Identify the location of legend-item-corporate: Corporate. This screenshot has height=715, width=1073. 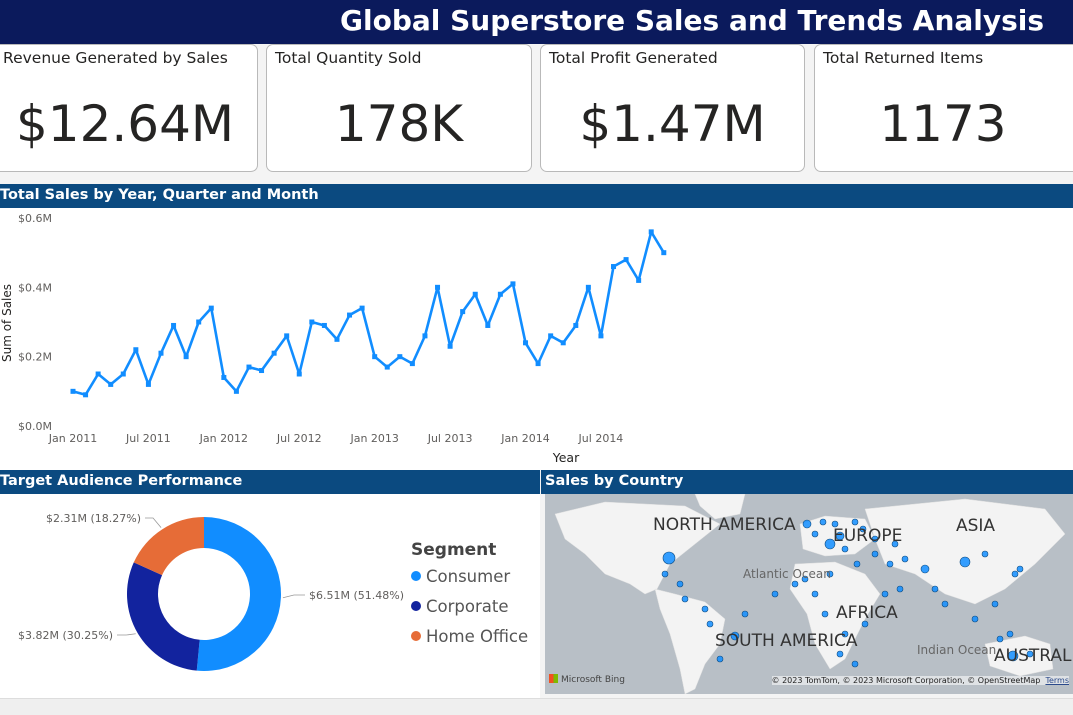
(459, 606).